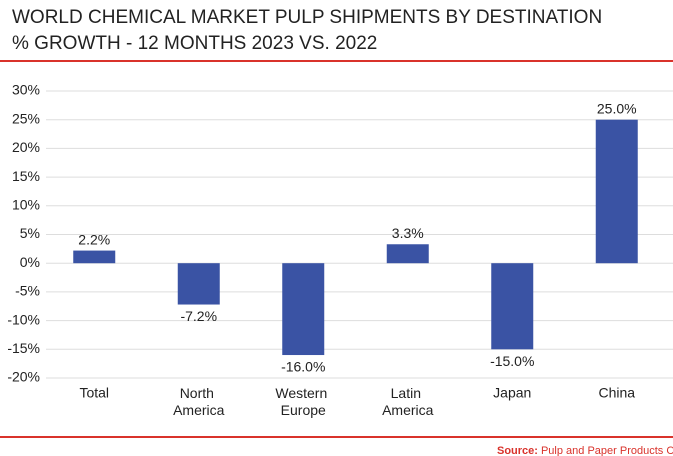 The width and height of the screenshot is (673, 456). What do you see at coordinates (512, 361) in the screenshot?
I see `value-label: -15.0%` at bounding box center [512, 361].